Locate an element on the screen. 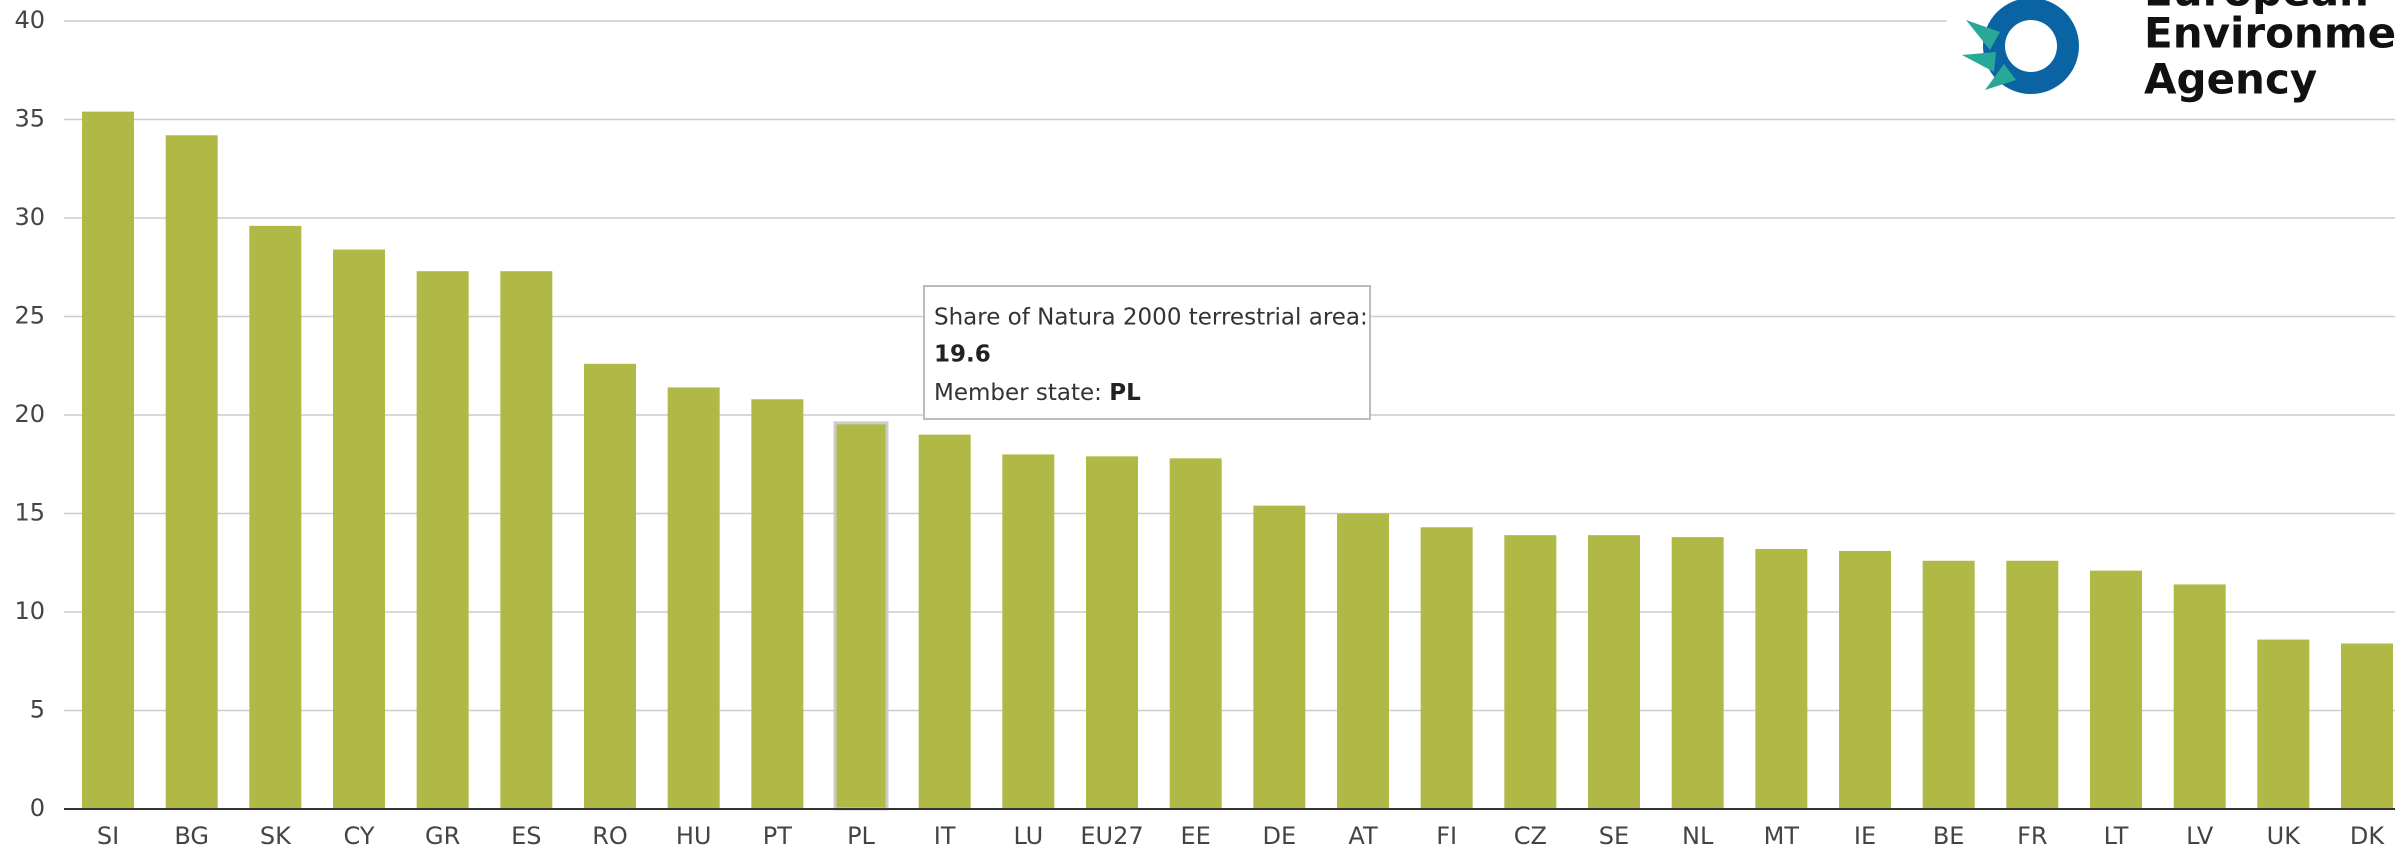 This screenshot has width=2395, height=850. x-tick-label: CY is located at coordinates (359, 836).